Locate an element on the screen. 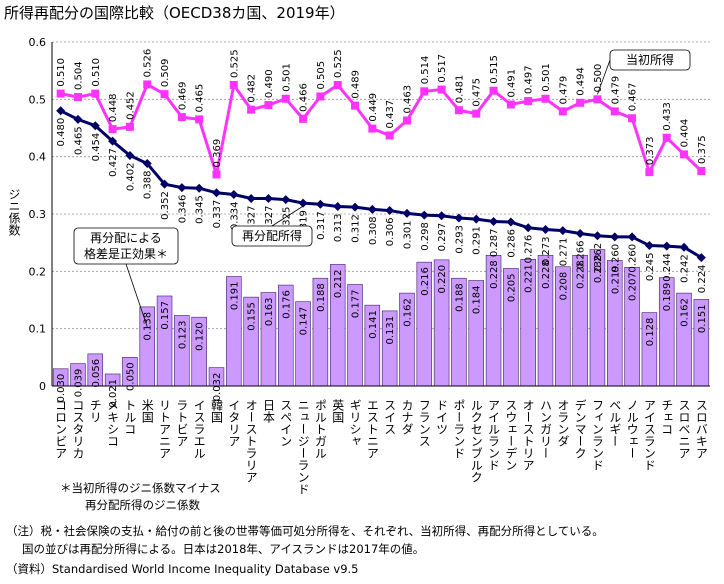  redistributed-income-label: 0.273 is located at coordinates (546, 250).